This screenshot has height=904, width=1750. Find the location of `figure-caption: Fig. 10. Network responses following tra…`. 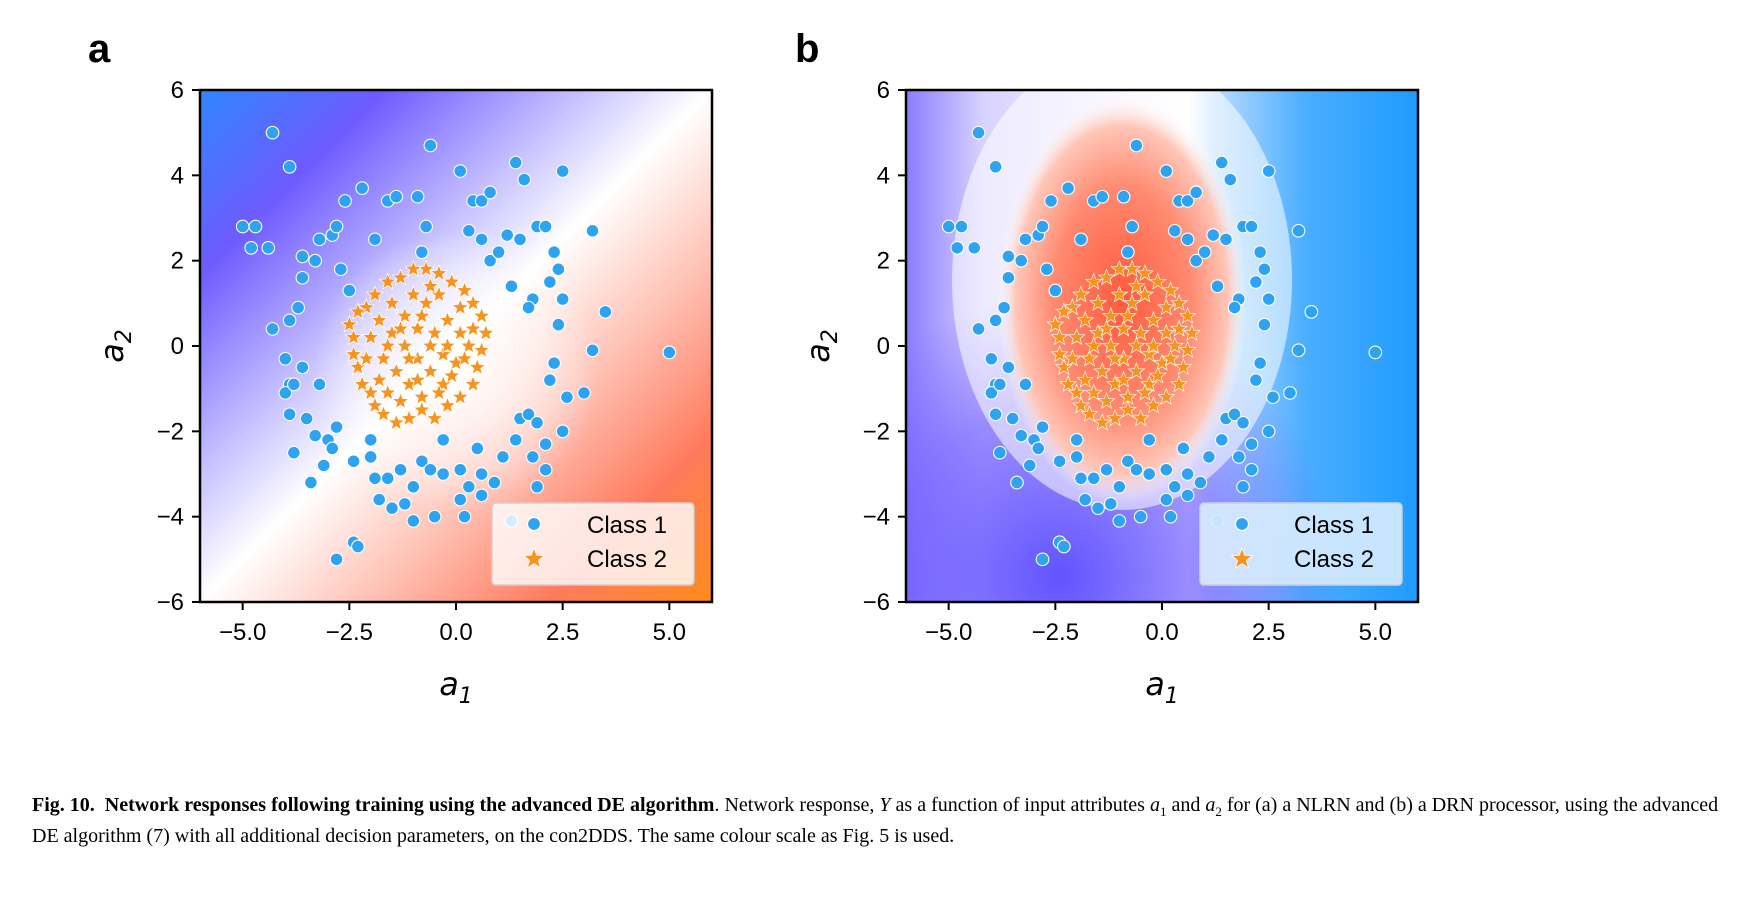

figure-caption: Fig. 10. Network responses following tra… is located at coordinates (877, 820).